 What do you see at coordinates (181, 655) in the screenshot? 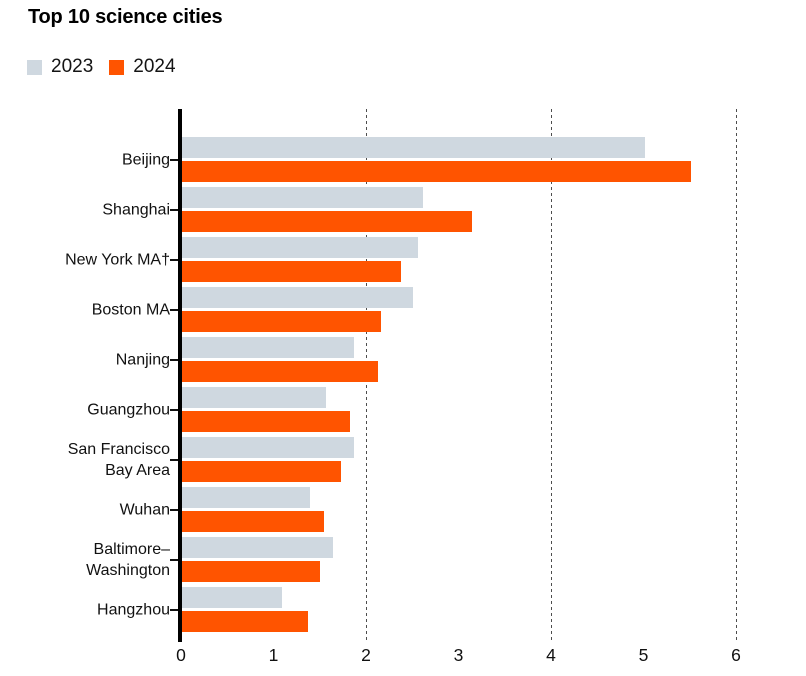
I see `x-tick-label-0: 0` at bounding box center [181, 655].